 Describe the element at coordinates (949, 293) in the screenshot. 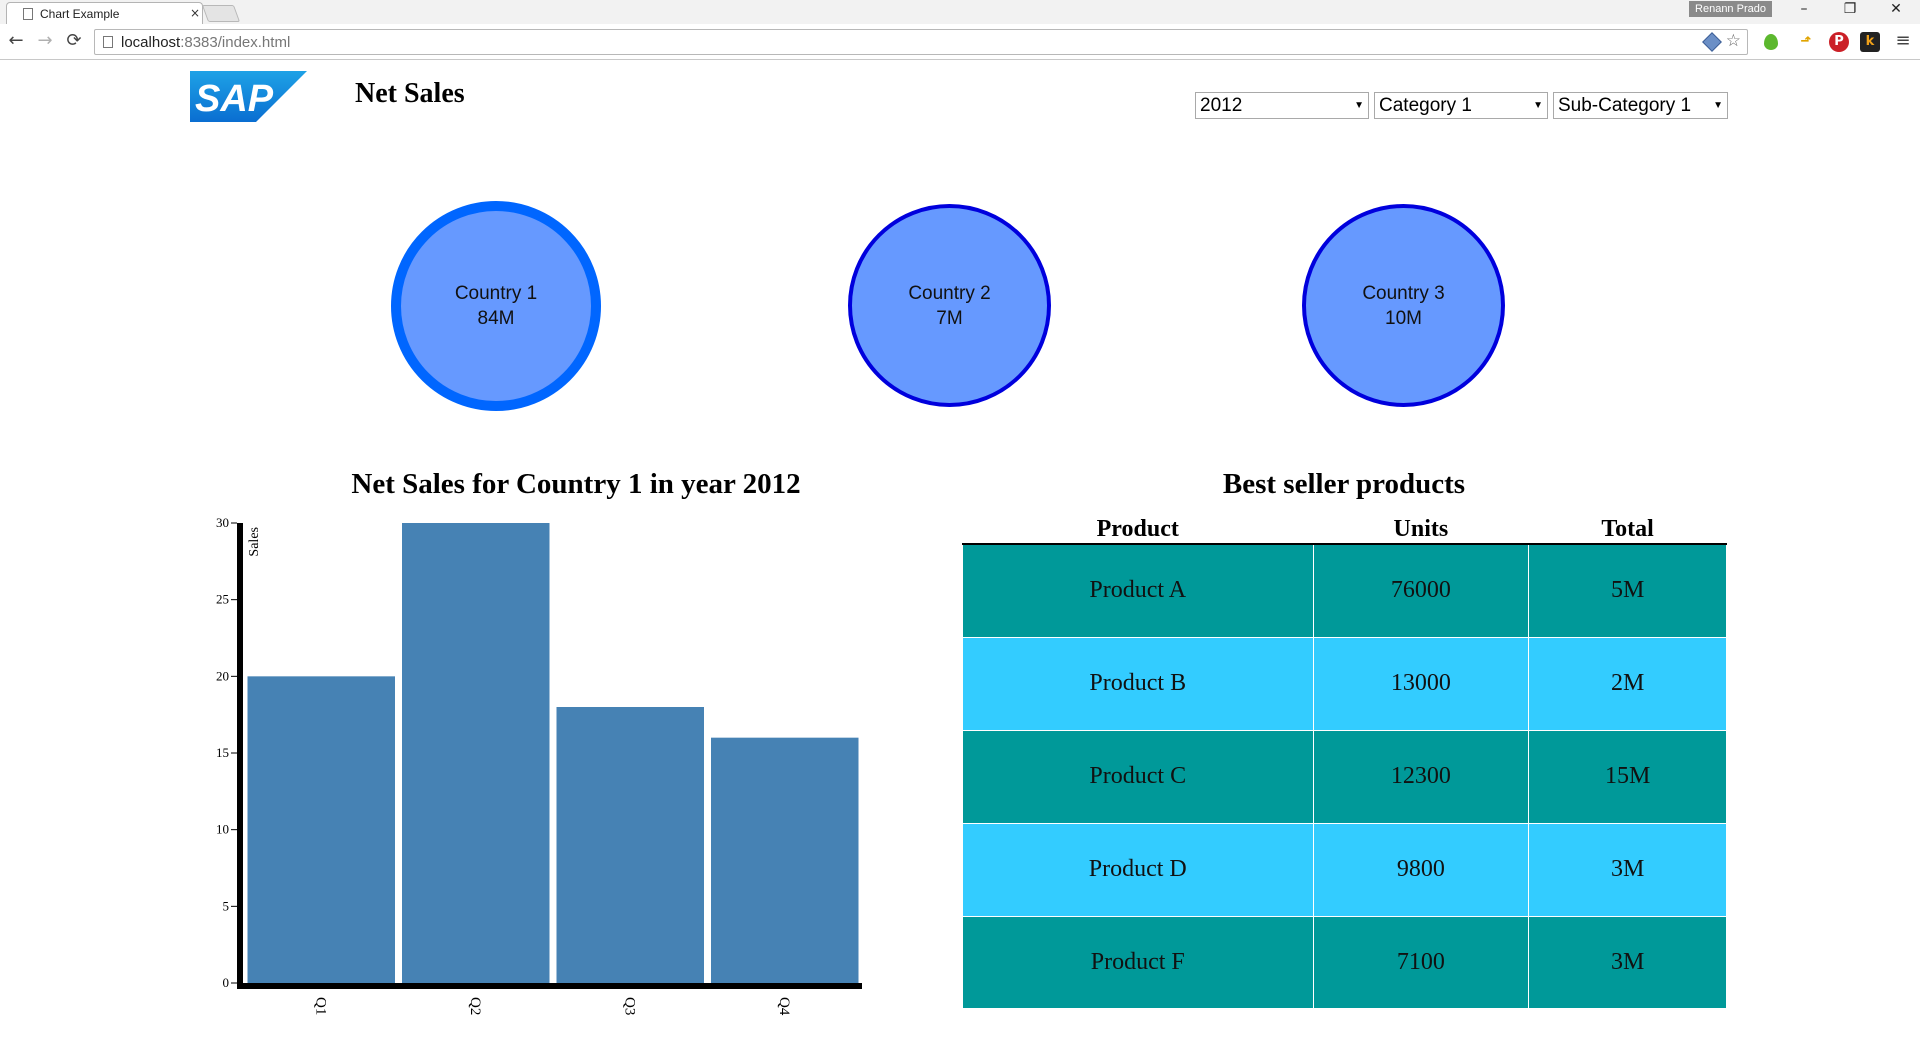

I see `country-name: Country 2` at that location.